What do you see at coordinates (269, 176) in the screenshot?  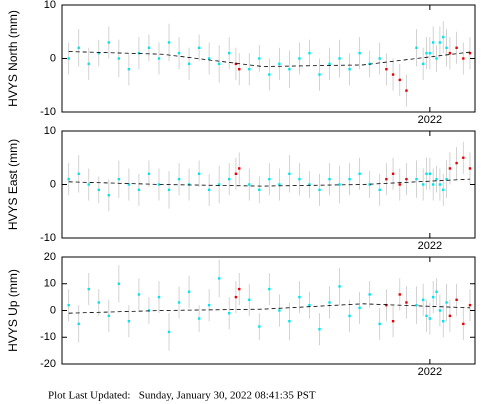 I see `plot-area` at bounding box center [269, 176].